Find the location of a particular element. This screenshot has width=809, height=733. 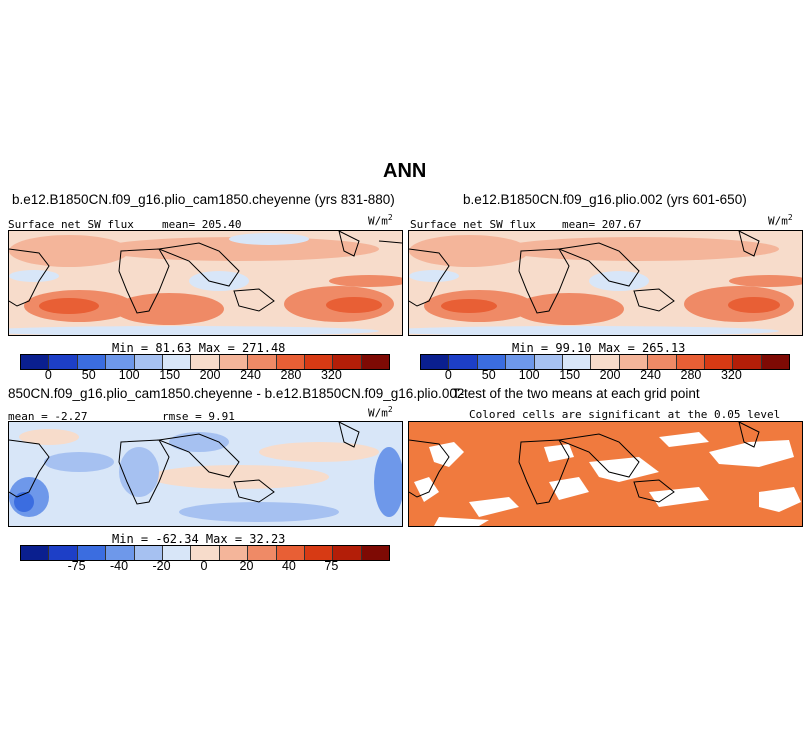

panel3-colorbar is located at coordinates (205, 553).